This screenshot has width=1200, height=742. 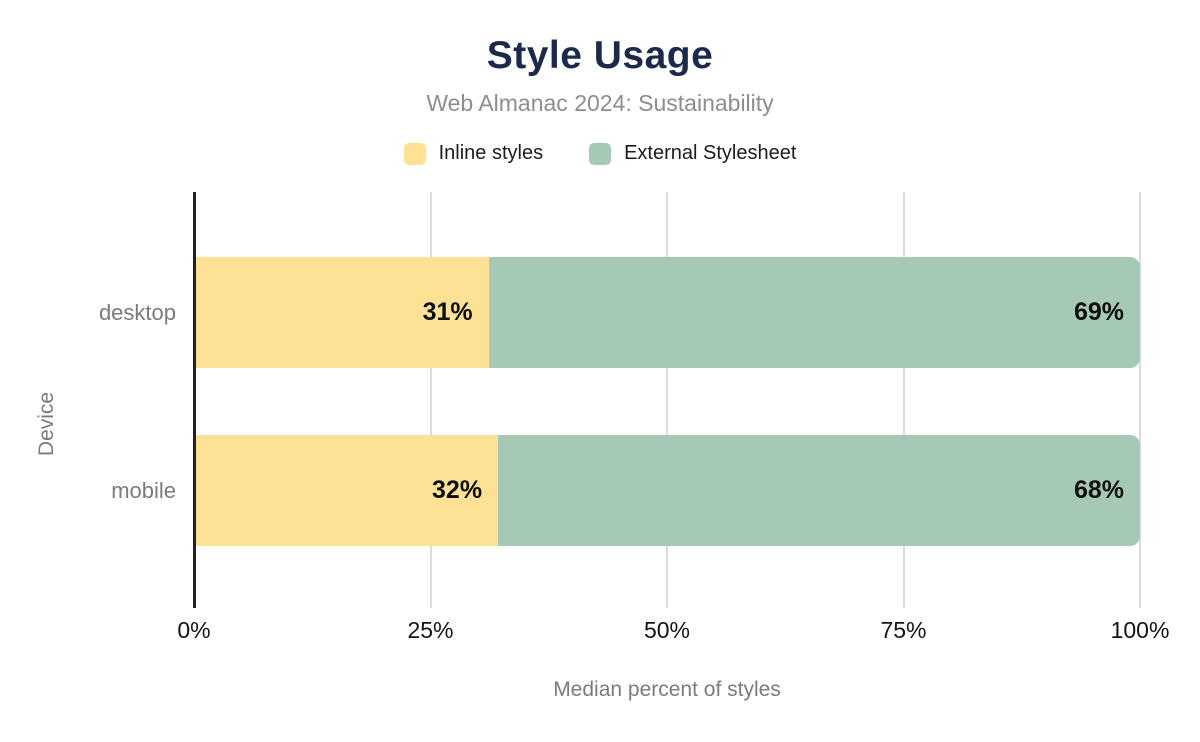 I want to click on bar-segment-mobile-0: 32%, so click(x=347, y=490).